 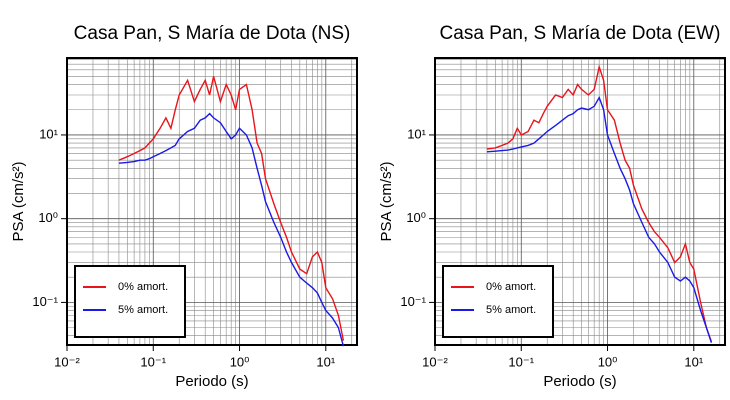 I want to click on chart-title: Casa Pan, S María de Dota (EW), so click(x=580, y=33).